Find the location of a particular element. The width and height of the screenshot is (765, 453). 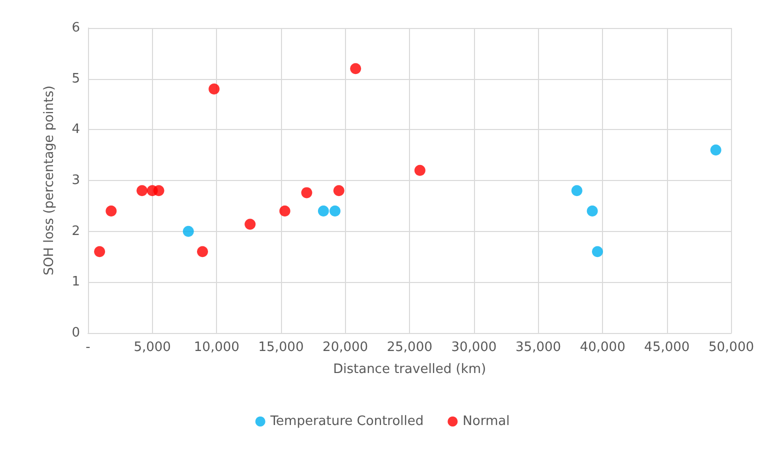

x-tick-label: 40,000 is located at coordinates (603, 347).